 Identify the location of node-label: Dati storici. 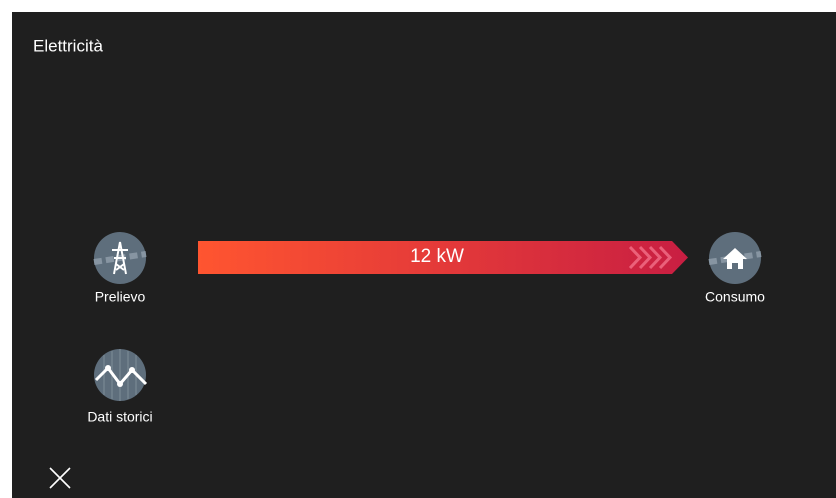
(119, 417).